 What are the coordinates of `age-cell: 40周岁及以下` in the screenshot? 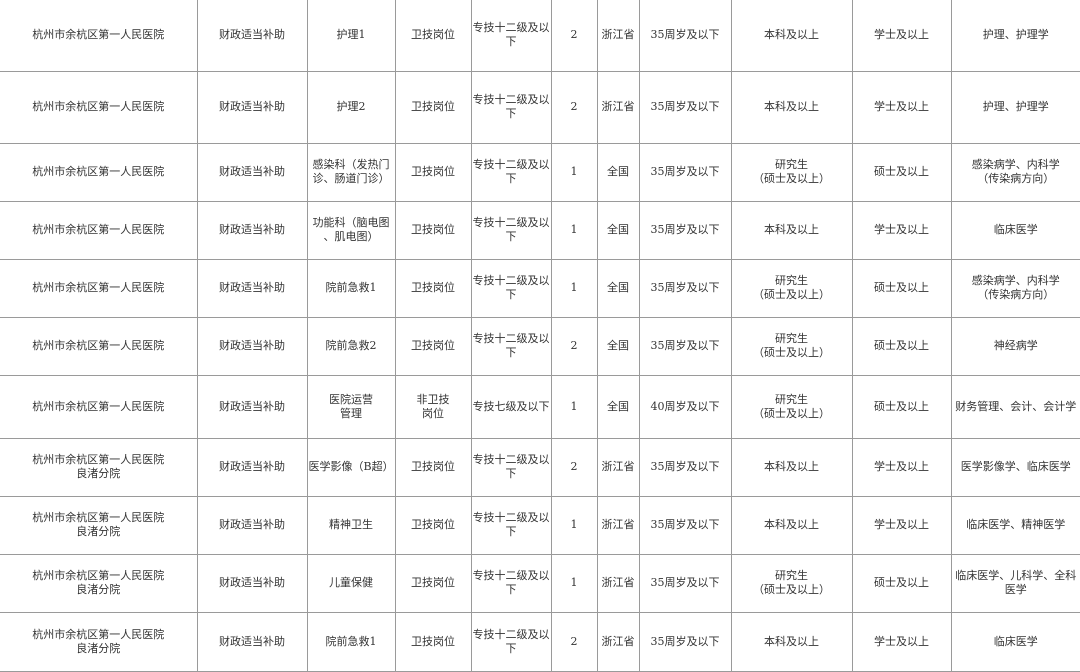 It's located at (685, 406).